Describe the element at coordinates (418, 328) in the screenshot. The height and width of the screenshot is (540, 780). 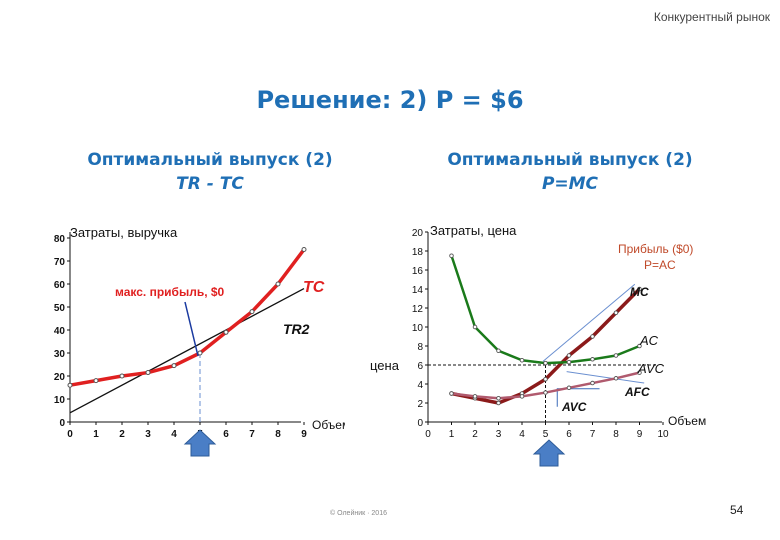
I see `right-y-tick-label: 10` at that location.